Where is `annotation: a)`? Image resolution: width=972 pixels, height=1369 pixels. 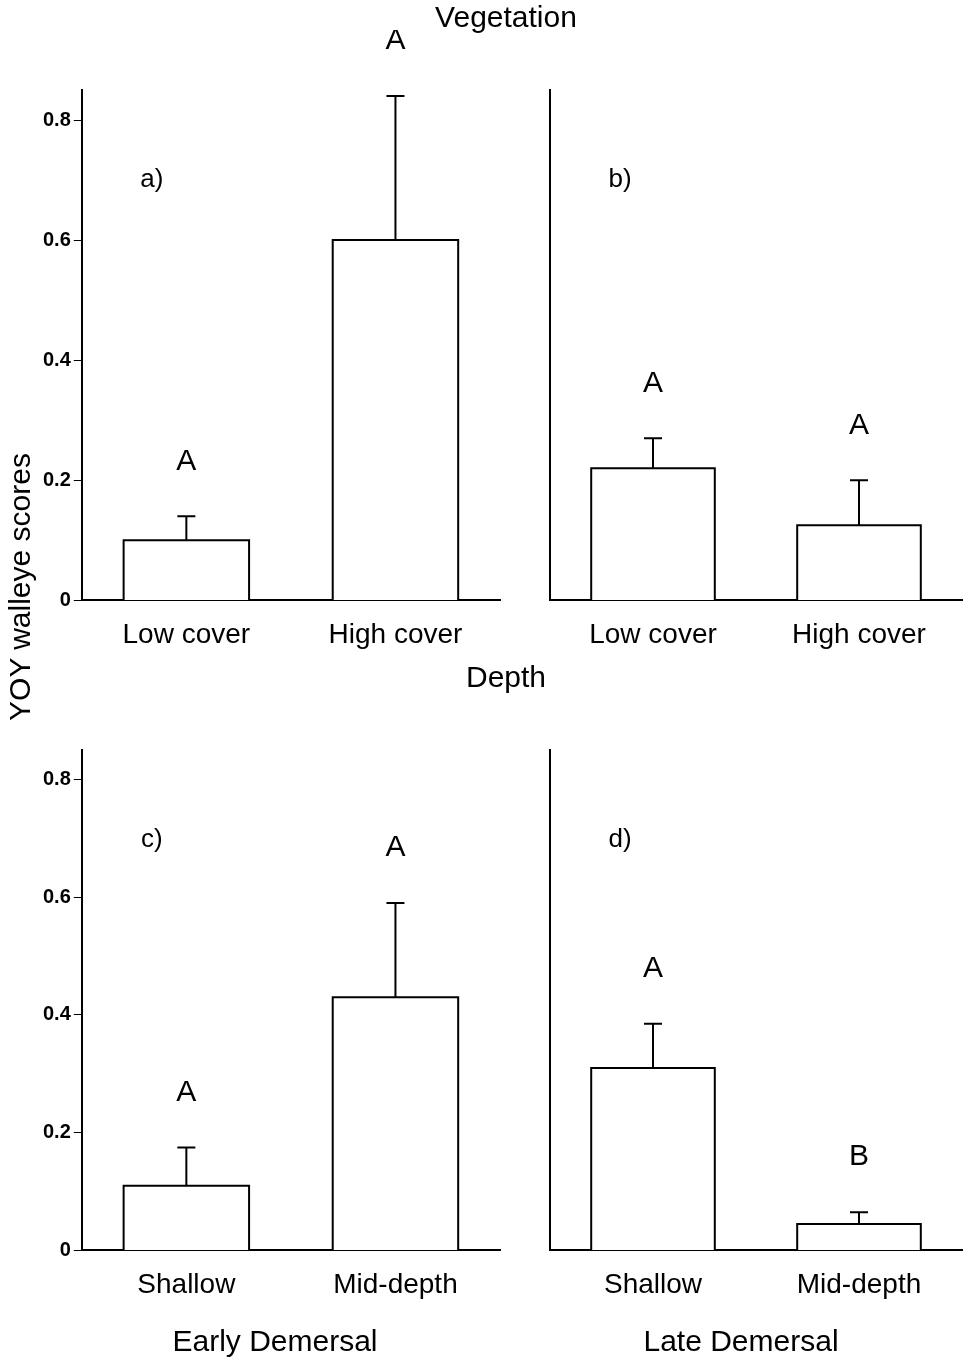
annotation: a) is located at coordinates (152, 178).